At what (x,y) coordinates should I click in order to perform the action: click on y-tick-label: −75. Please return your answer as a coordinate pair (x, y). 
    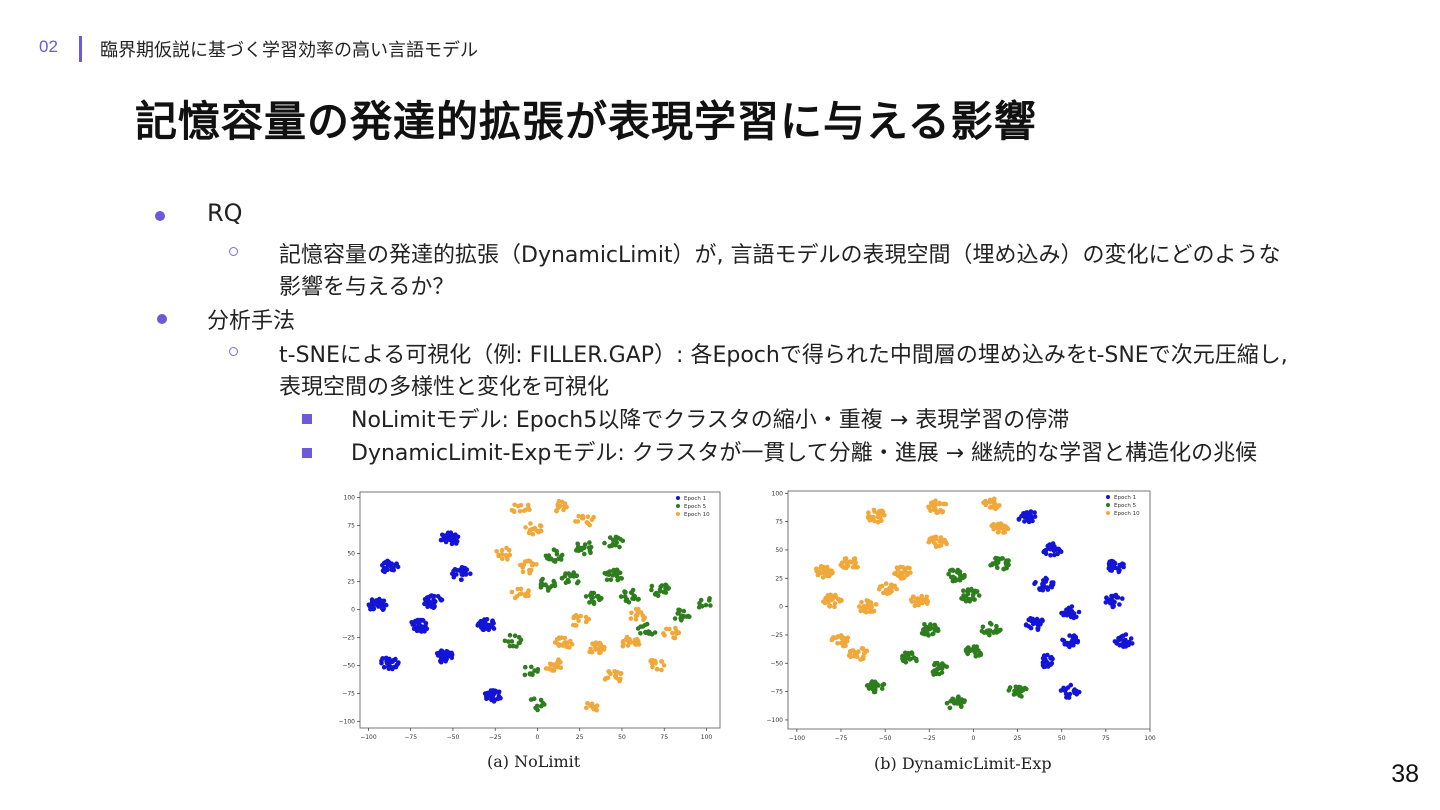
    Looking at the image, I should click on (776, 692).